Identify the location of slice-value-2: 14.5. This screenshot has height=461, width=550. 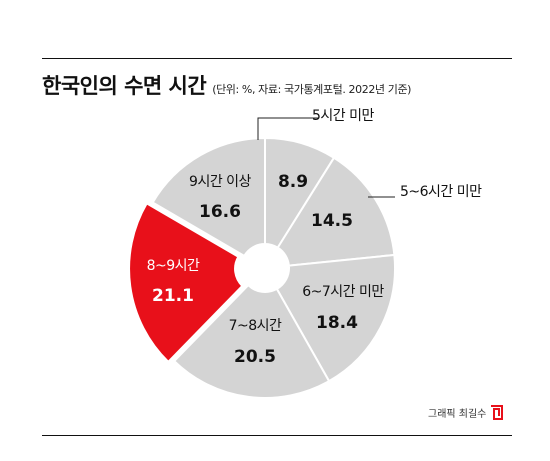
(332, 221).